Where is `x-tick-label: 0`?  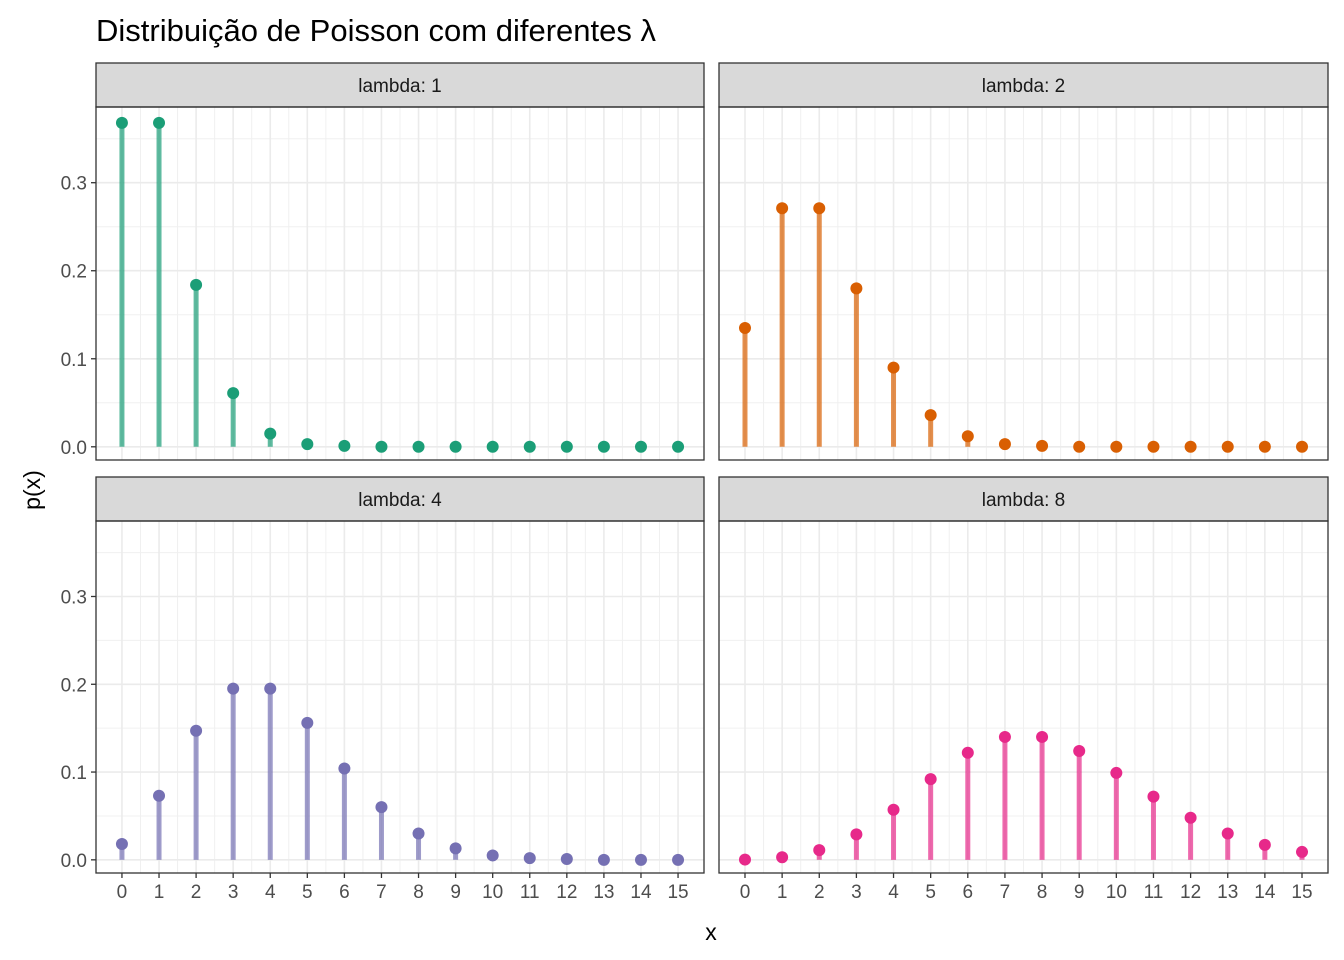
x-tick-label: 0 is located at coordinates (122, 892).